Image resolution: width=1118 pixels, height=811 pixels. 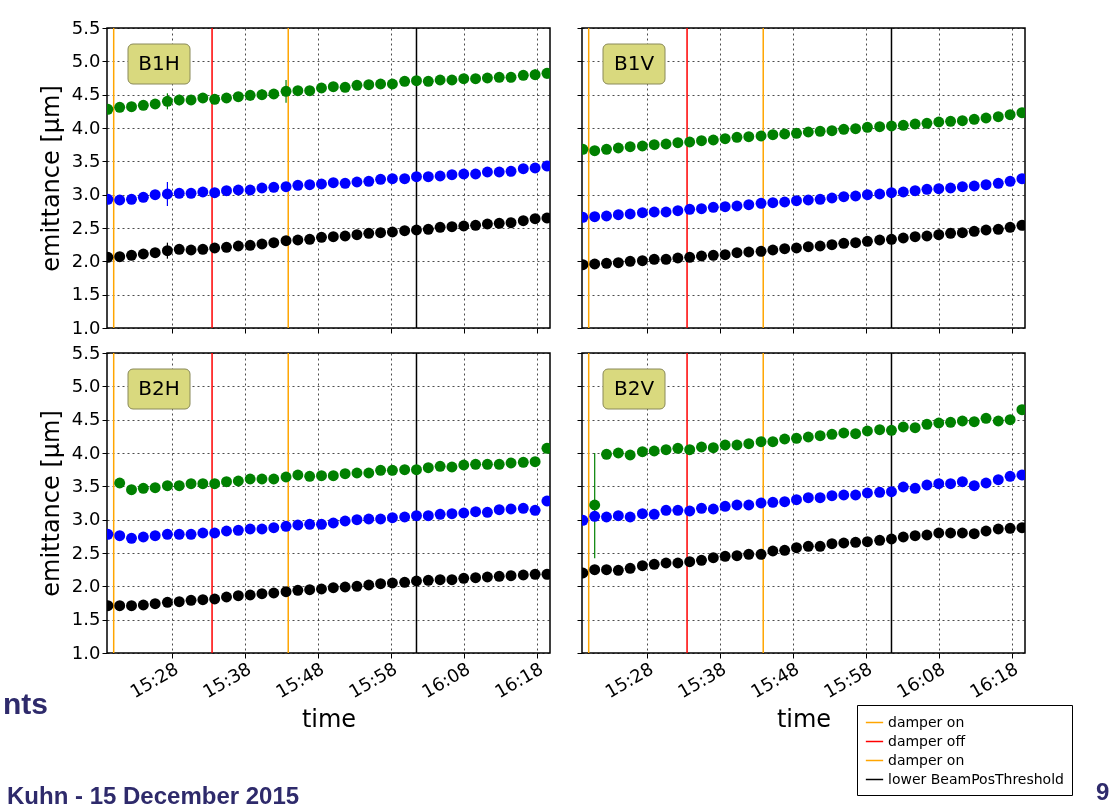 I want to click on annotation: B1H, so click(x=159, y=63).